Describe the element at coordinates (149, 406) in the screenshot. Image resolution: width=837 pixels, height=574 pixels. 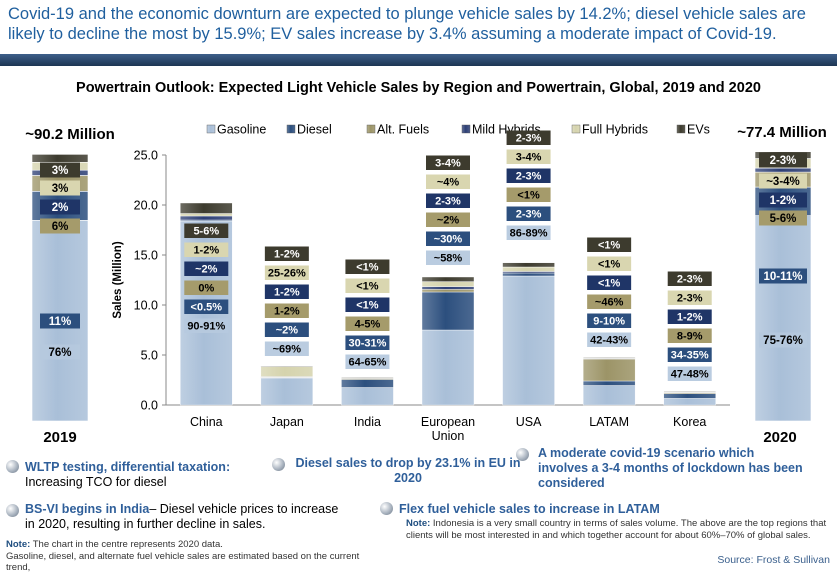
I see `y-tick-label: 0.0` at that location.